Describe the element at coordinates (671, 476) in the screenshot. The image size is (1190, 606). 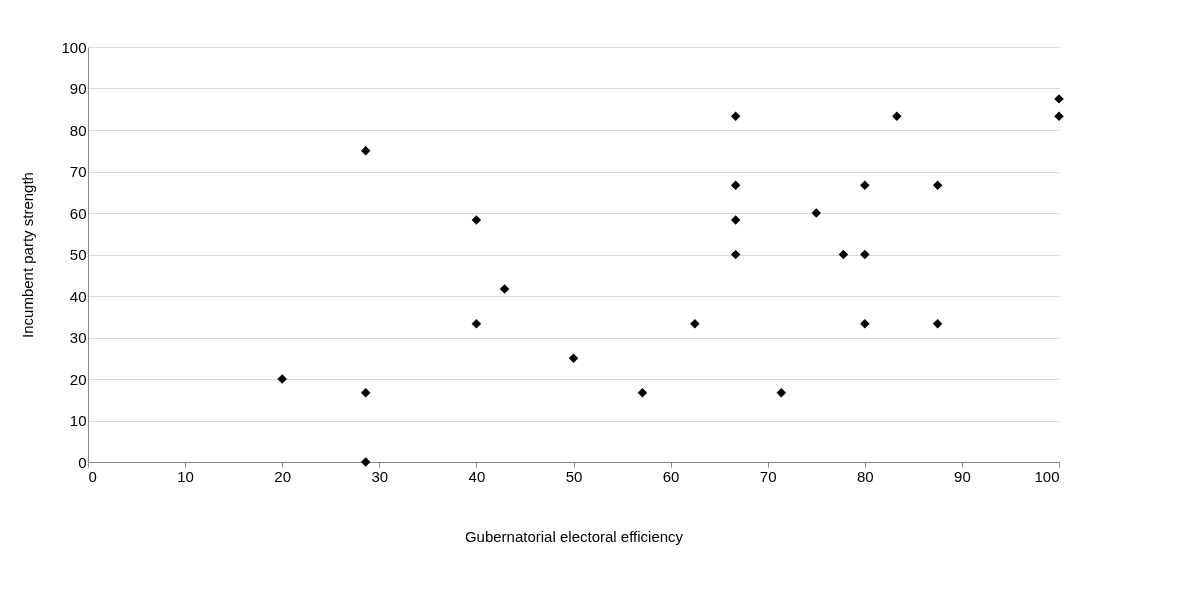
I see `x-tick-label: 60` at that location.